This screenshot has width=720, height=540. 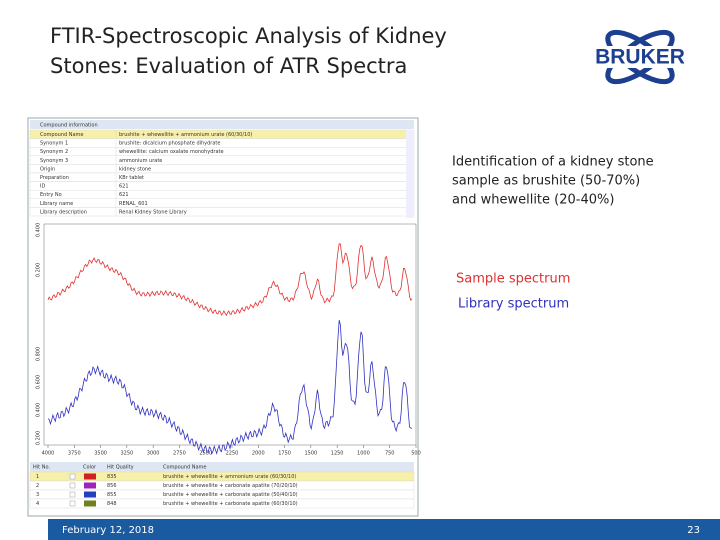 What do you see at coordinates (546, 181) in the screenshot?
I see `description-line: sample as brushite (50-70%)` at bounding box center [546, 181].